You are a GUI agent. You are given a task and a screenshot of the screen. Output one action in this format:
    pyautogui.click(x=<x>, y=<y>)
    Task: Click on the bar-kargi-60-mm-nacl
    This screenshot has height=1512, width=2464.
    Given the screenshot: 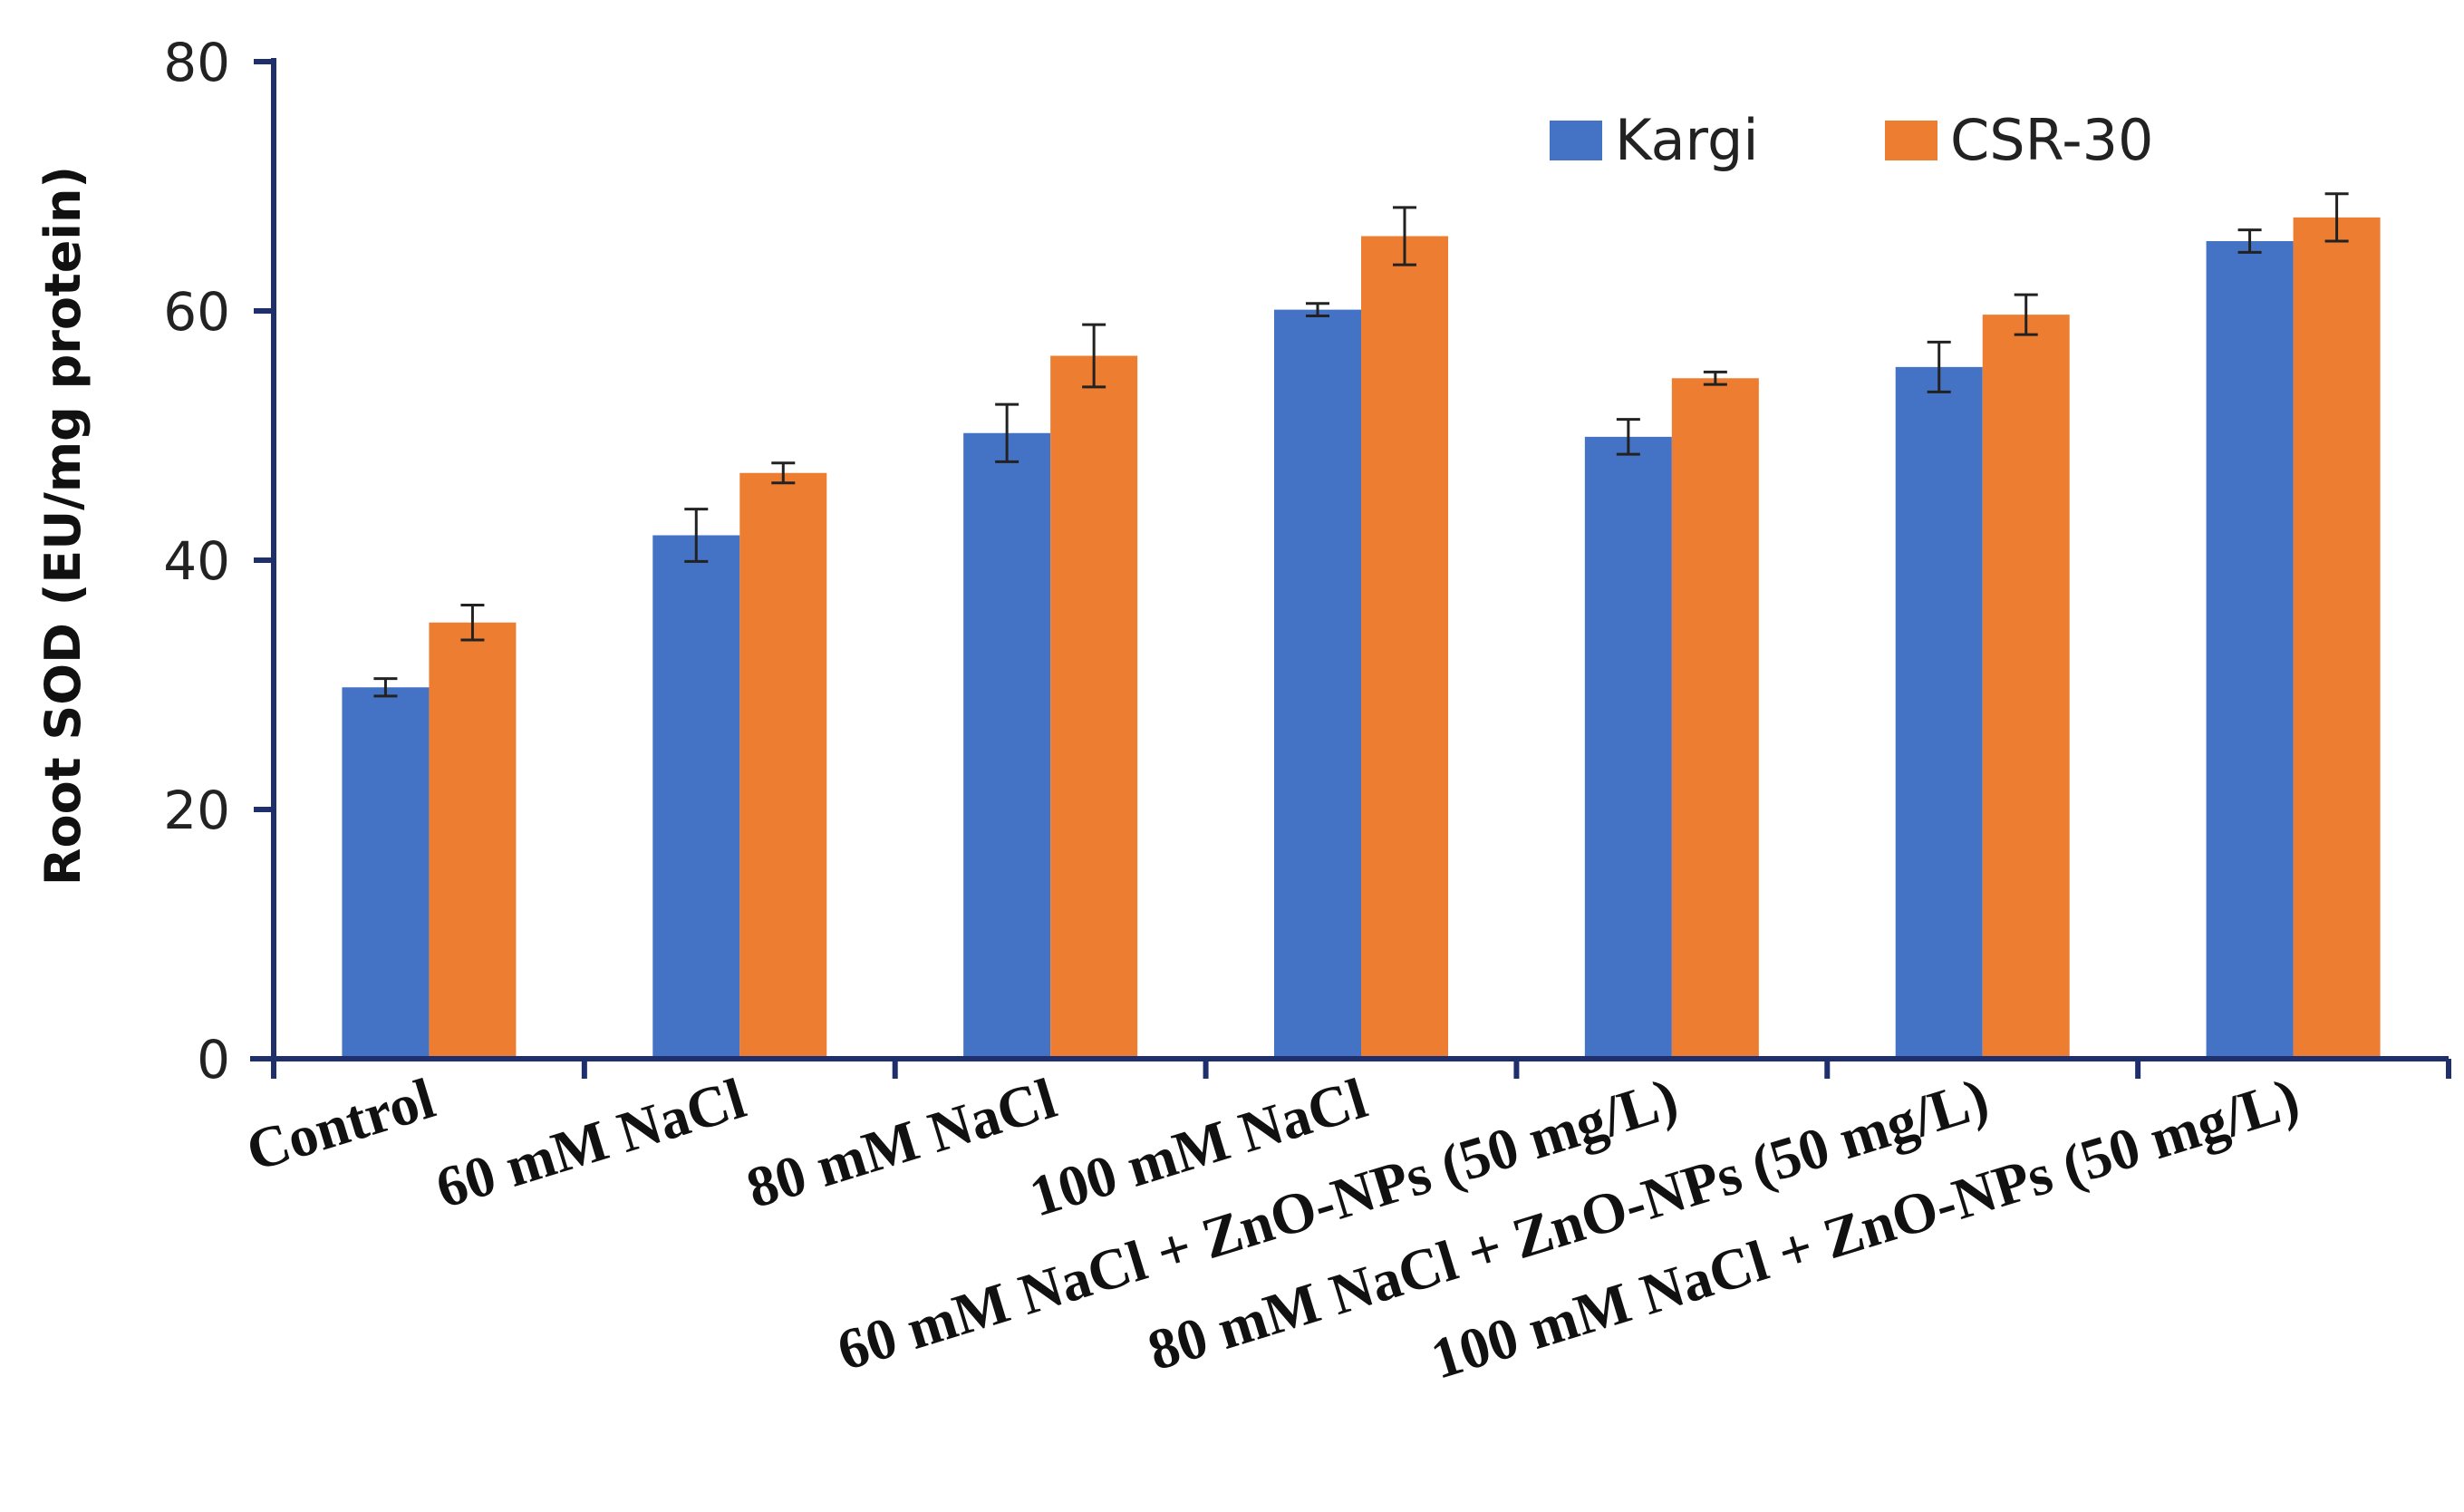 What is the action you would take?
    pyautogui.click(x=696, y=797)
    